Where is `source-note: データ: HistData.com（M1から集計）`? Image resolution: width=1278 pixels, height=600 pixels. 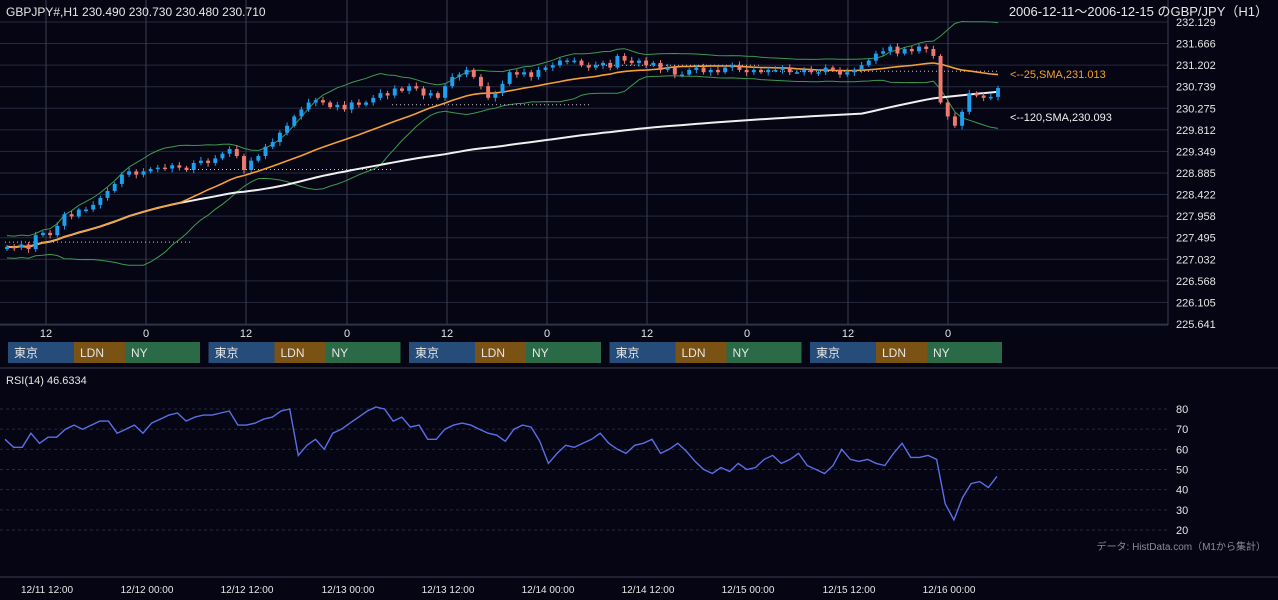
source-note: データ: HistData.com（M1から集計） is located at coordinates (1181, 546).